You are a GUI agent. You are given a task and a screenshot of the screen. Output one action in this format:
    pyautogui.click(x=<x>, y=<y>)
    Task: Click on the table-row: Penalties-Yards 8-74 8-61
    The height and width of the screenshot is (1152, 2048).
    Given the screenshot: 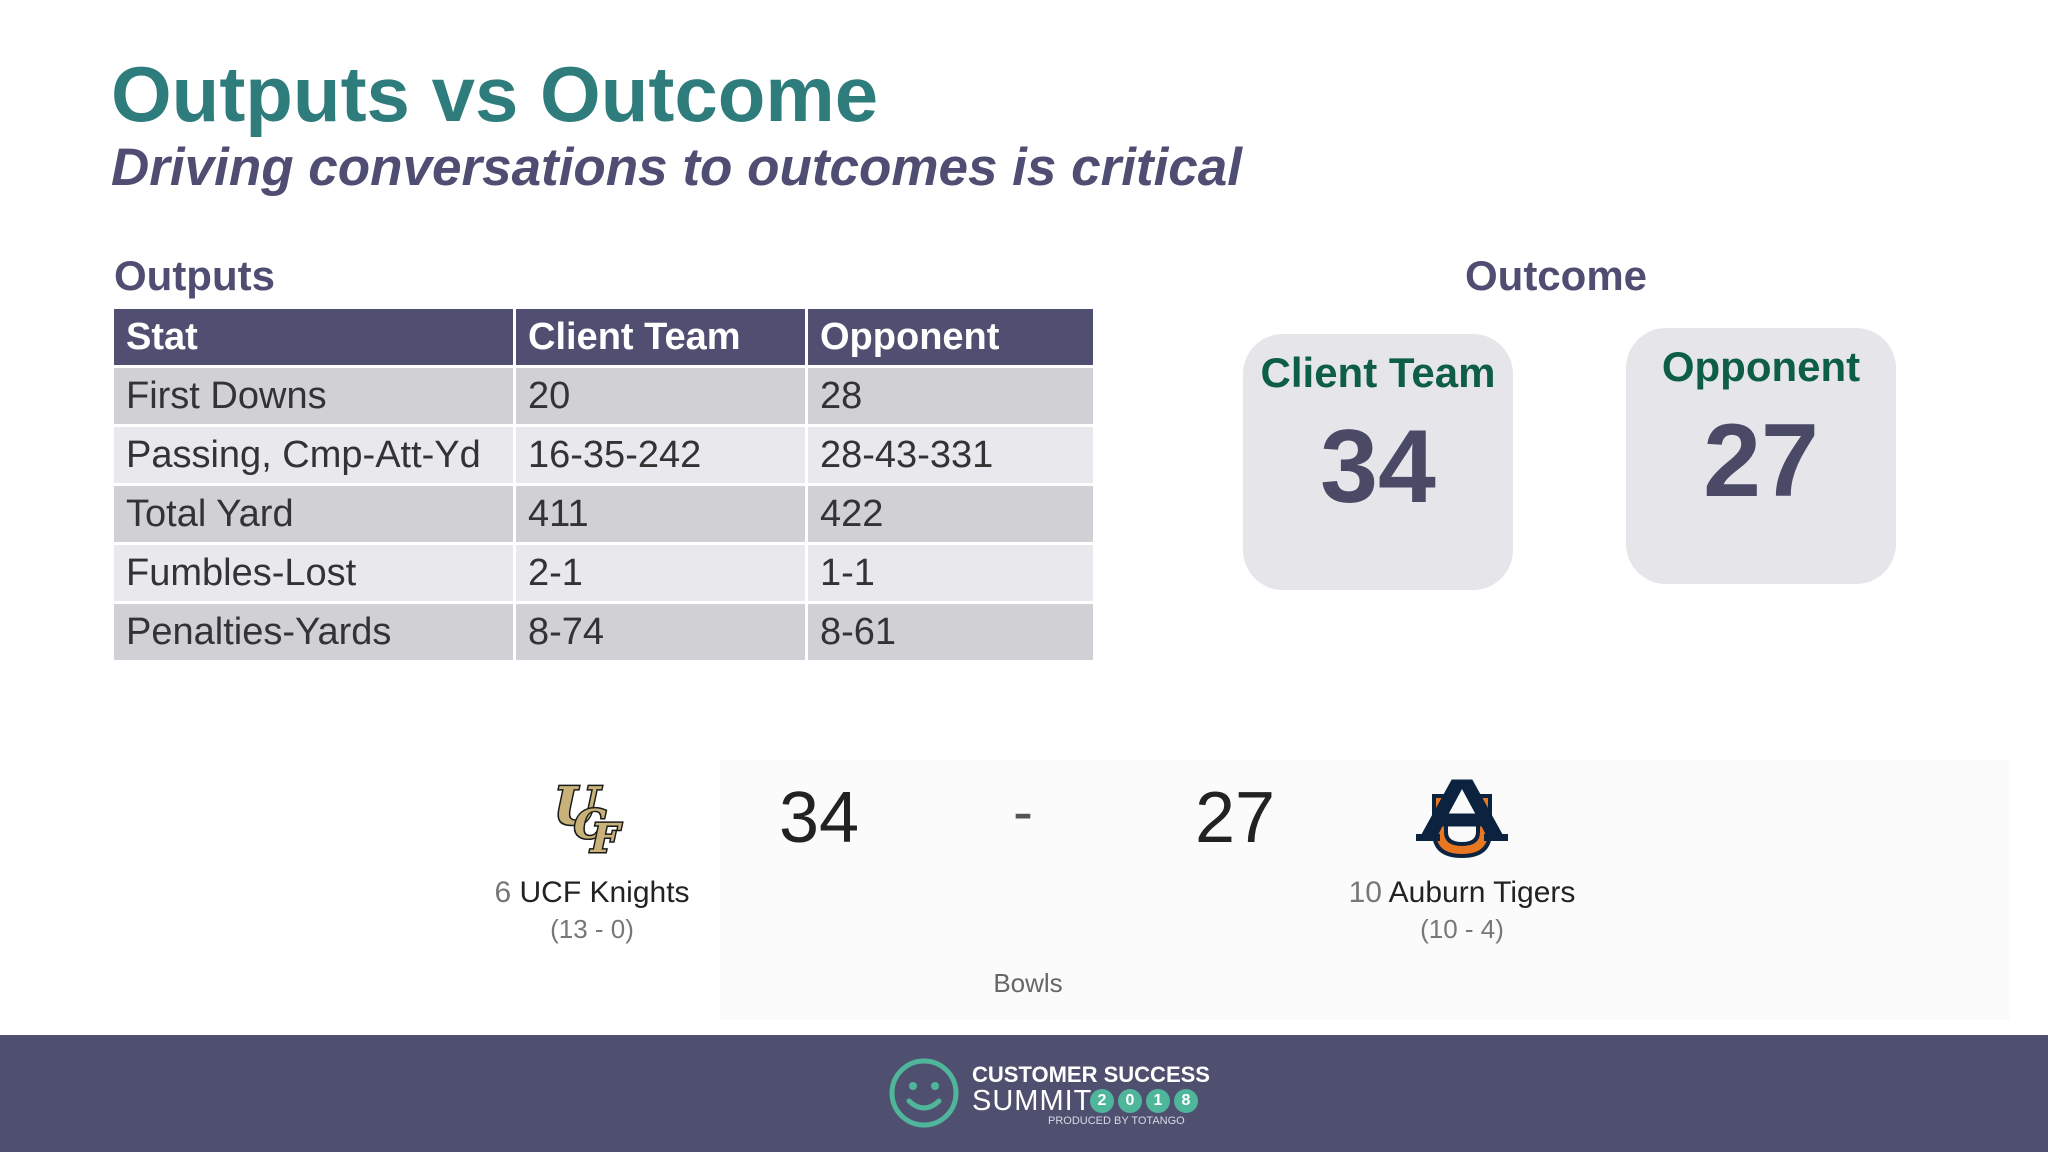 What is the action you would take?
    pyautogui.click(x=603, y=632)
    